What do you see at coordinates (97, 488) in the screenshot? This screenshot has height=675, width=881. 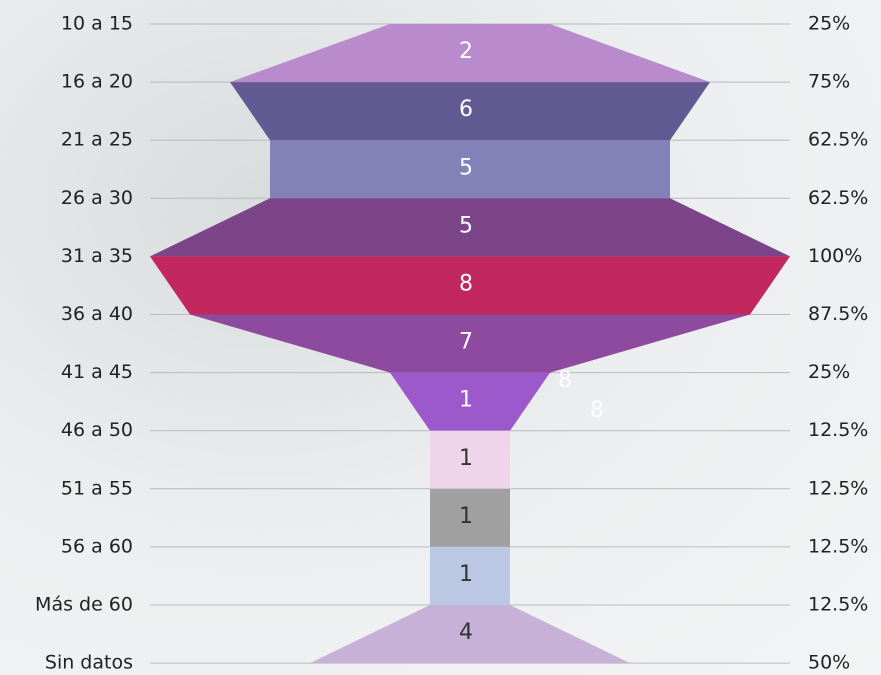 I see `category-label: 51 a 55` at bounding box center [97, 488].